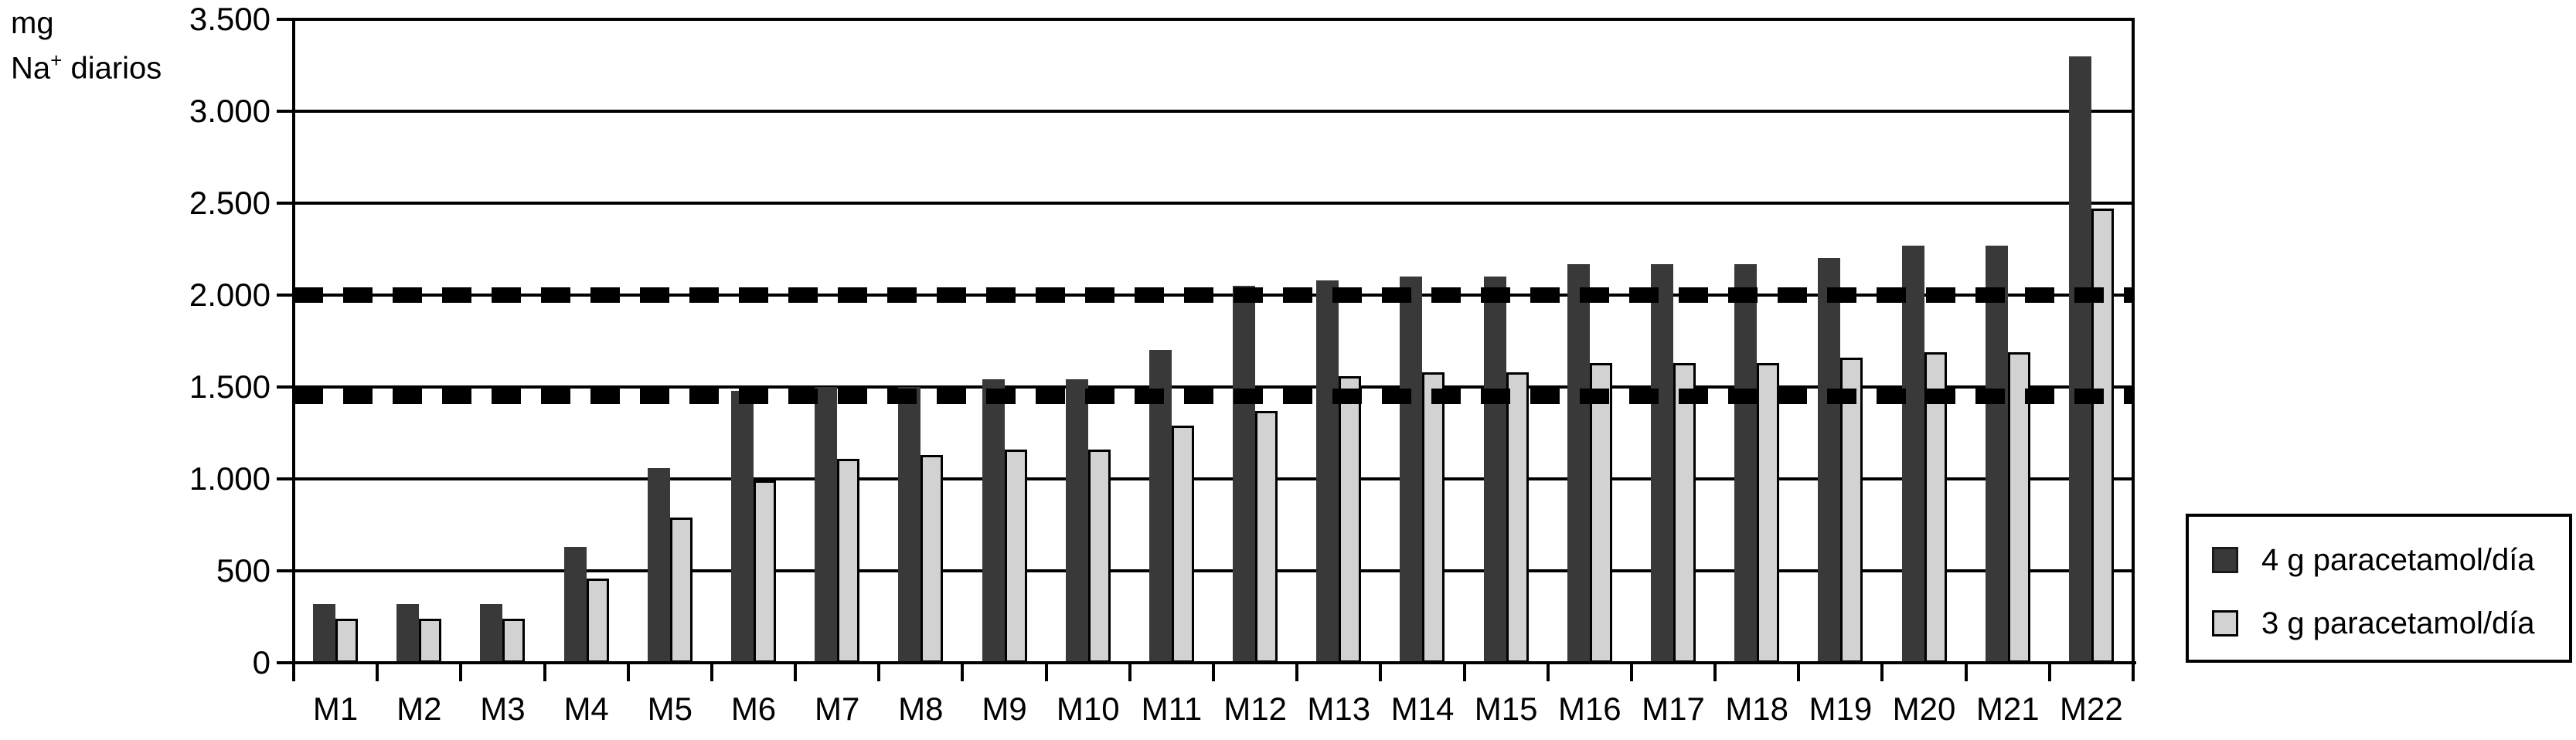 The width and height of the screenshot is (2576, 740). Describe the element at coordinates (1327, 472) in the screenshot. I see `bar-m13-4g` at that location.